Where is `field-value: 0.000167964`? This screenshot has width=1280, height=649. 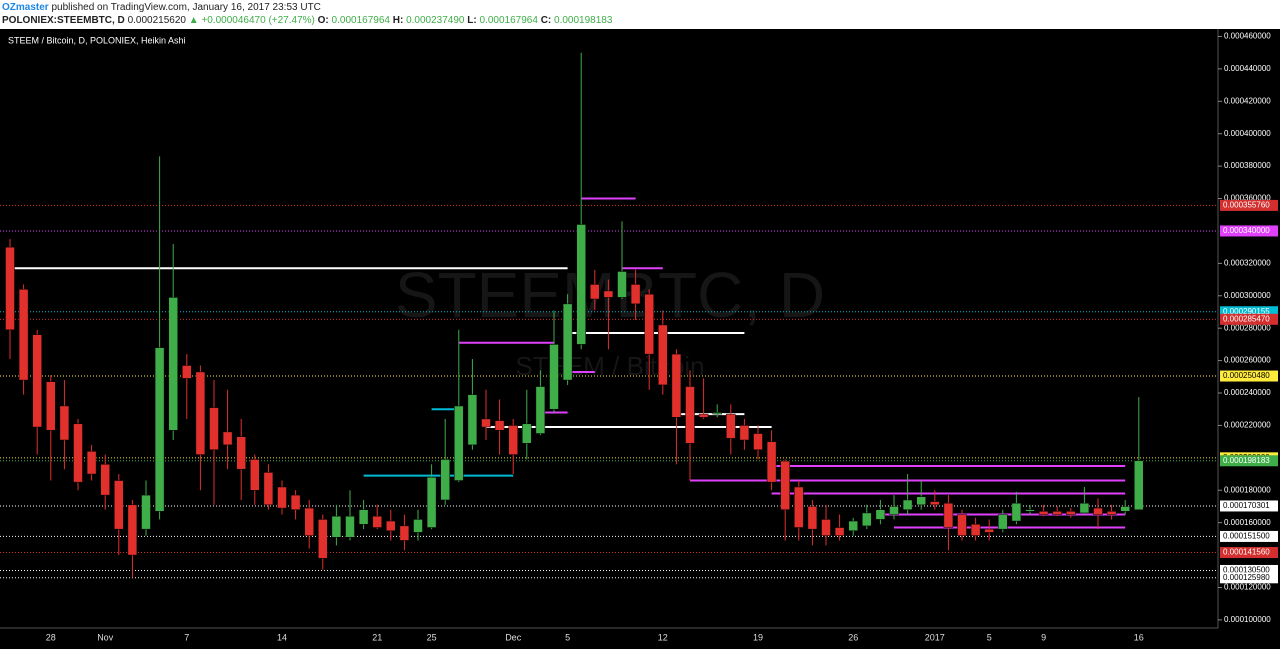
field-value: 0.000167964 is located at coordinates (360, 20).